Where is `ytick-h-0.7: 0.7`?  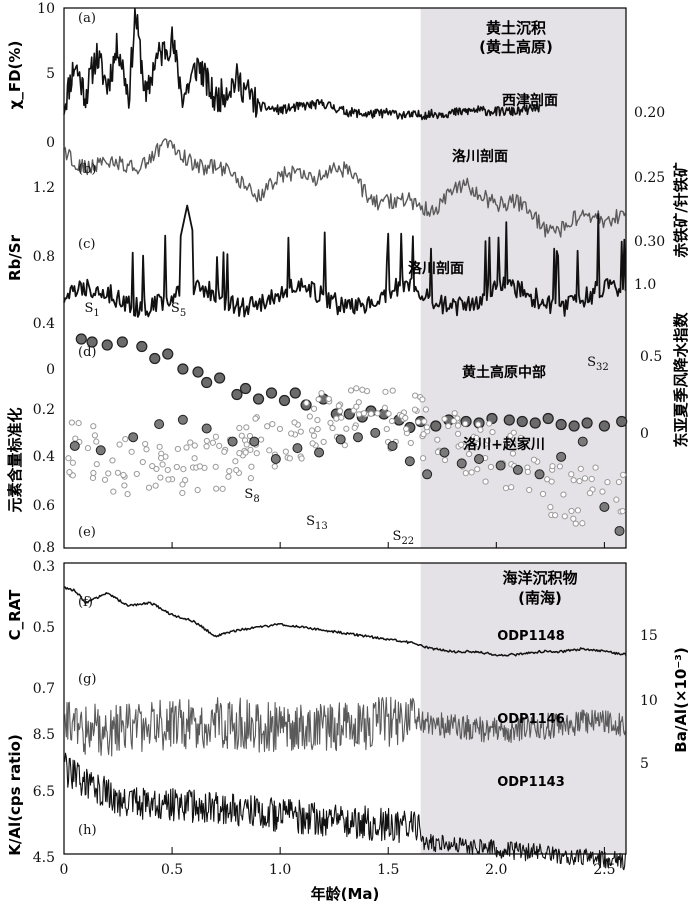 ytick-h-0.7: 0.7 is located at coordinates (44, 689).